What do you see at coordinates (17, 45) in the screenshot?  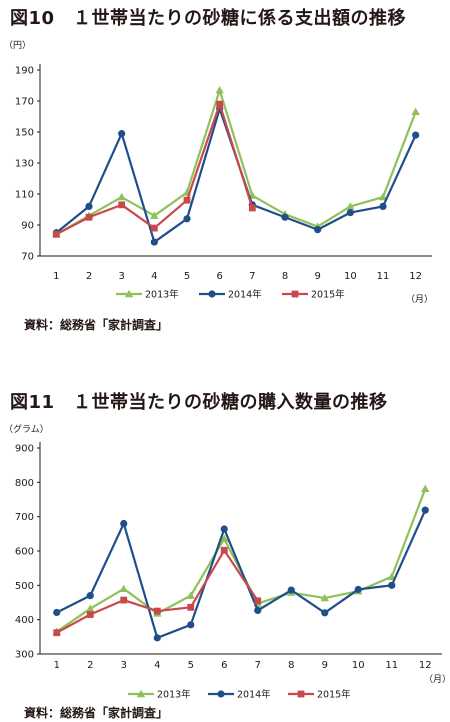 I see `y-unit-label: （円）` at bounding box center [17, 45].